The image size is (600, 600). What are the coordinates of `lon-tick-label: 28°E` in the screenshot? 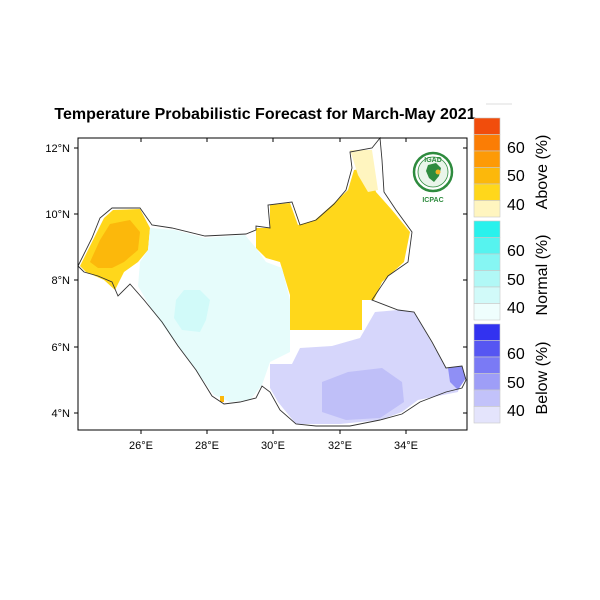 It's located at (207, 446).